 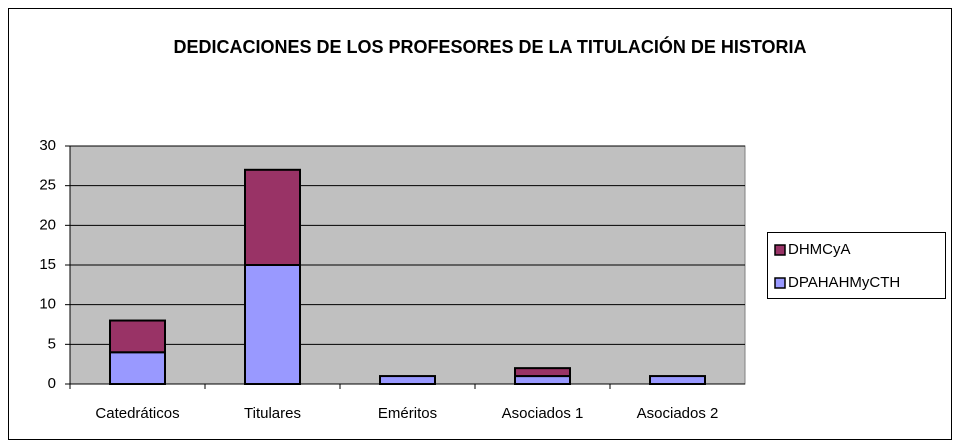 I want to click on y-tick-label: 20, so click(x=47, y=224).